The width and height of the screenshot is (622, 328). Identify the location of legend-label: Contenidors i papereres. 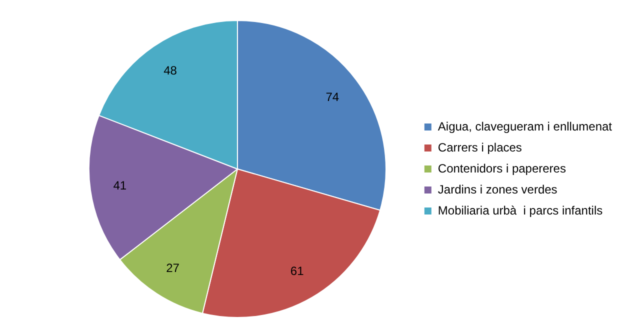
(502, 168).